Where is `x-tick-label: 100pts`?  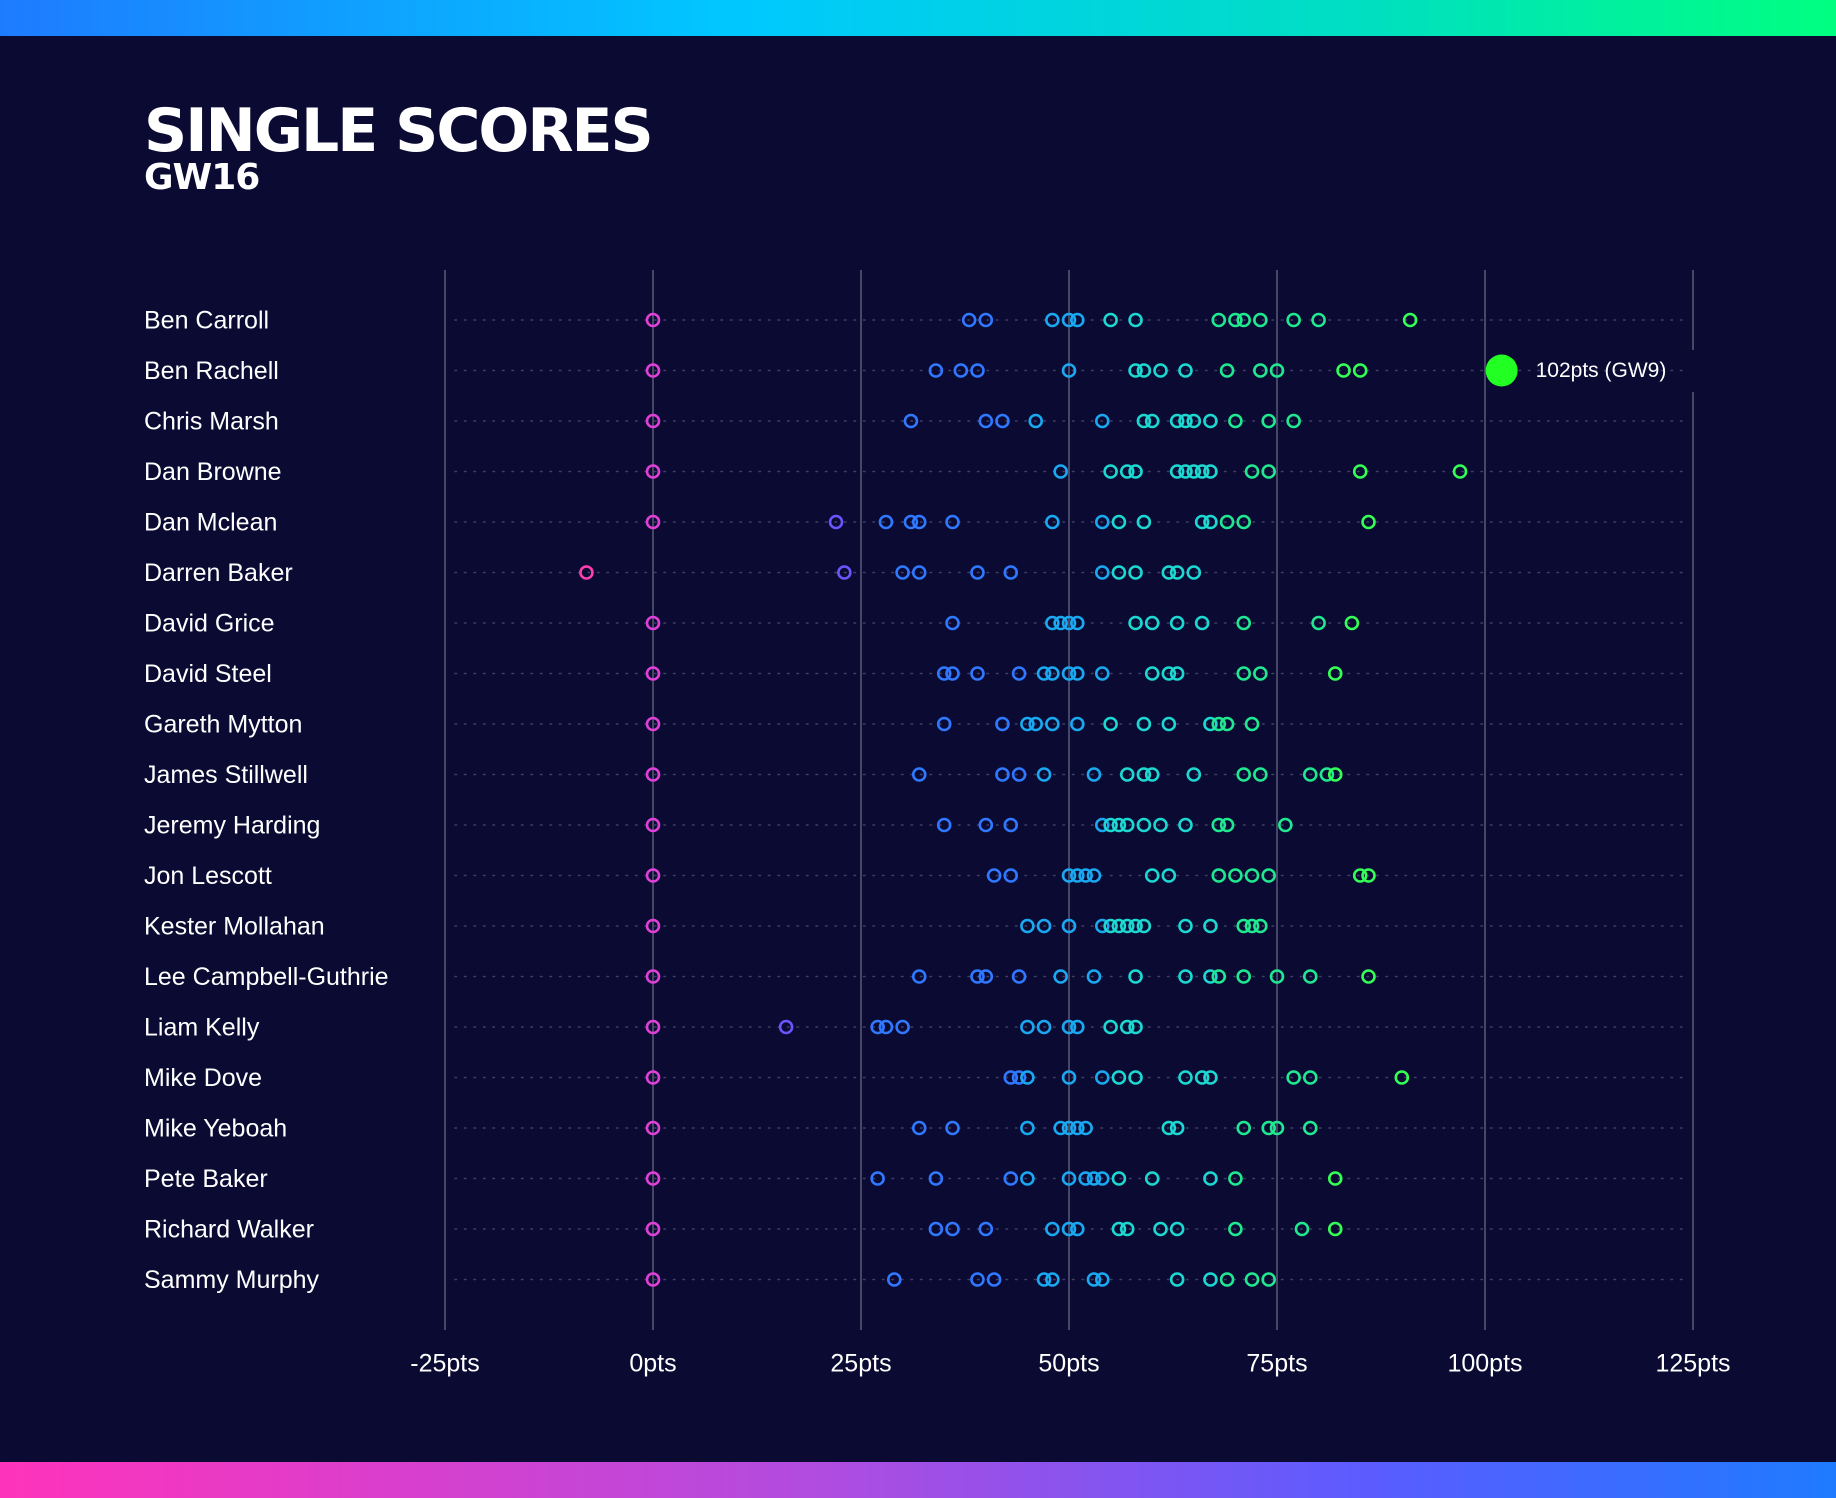 x-tick-label: 100pts is located at coordinates (1484, 1364).